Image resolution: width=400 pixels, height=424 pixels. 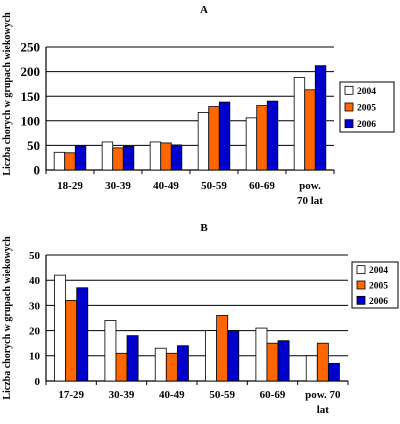 What do you see at coordinates (7, 318) in the screenshot?
I see `chart-b-ylabel: Liczba chorych w grupach wiekowych` at bounding box center [7, 318].